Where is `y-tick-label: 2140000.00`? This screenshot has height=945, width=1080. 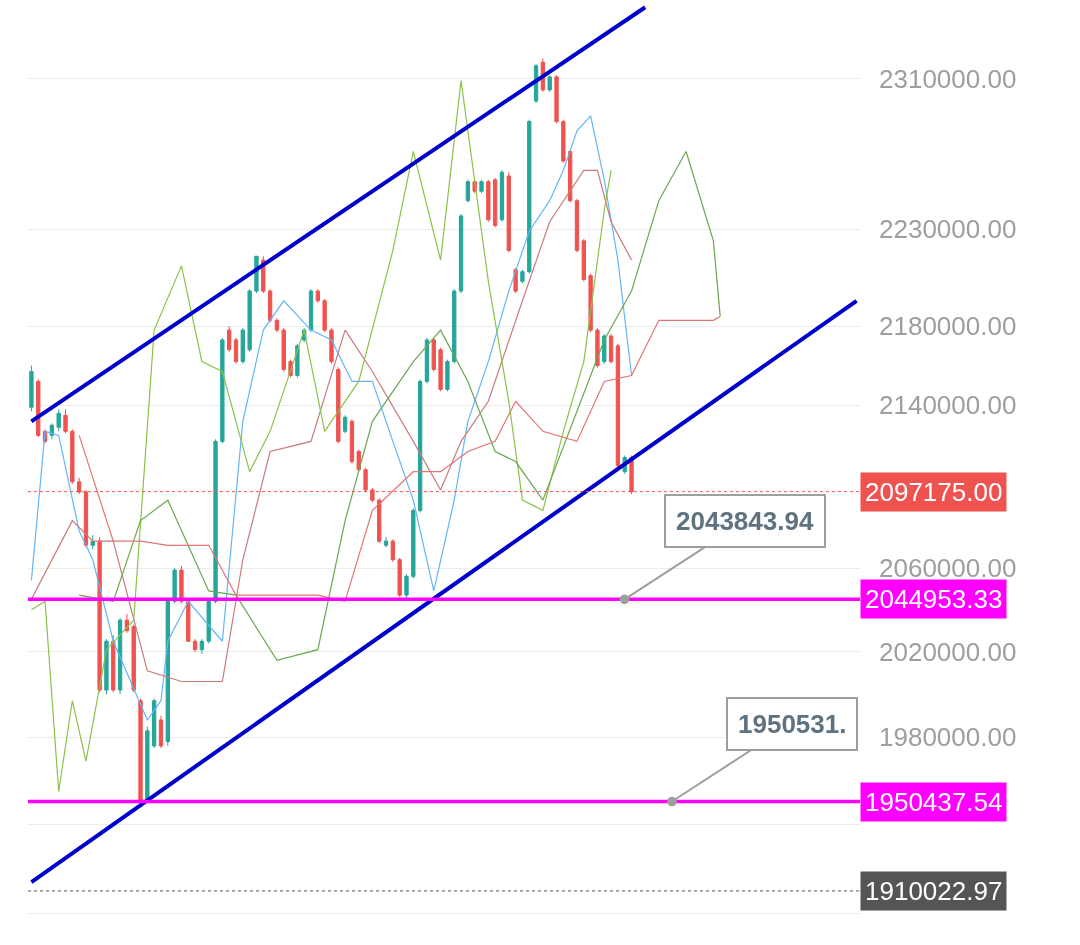 y-tick-label: 2140000.00 is located at coordinates (948, 405).